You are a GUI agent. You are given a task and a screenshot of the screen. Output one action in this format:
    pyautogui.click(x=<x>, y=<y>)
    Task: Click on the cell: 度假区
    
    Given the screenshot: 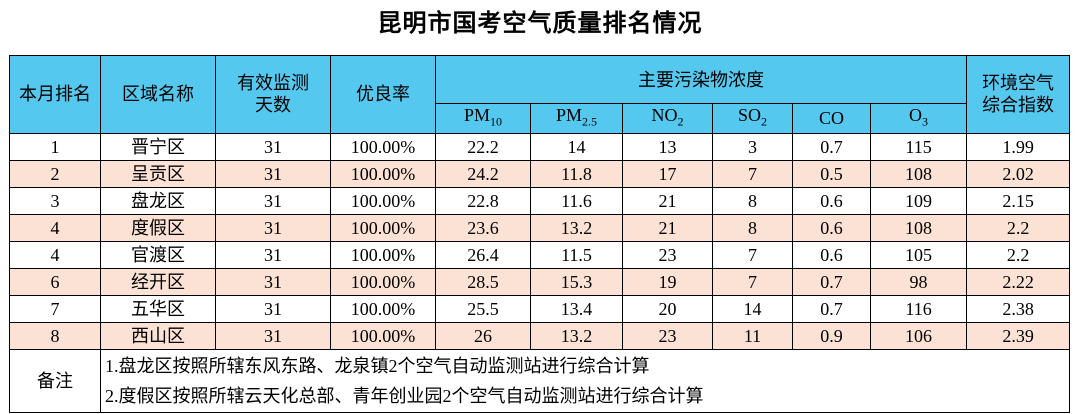 What is the action you would take?
    pyautogui.click(x=158, y=227)
    